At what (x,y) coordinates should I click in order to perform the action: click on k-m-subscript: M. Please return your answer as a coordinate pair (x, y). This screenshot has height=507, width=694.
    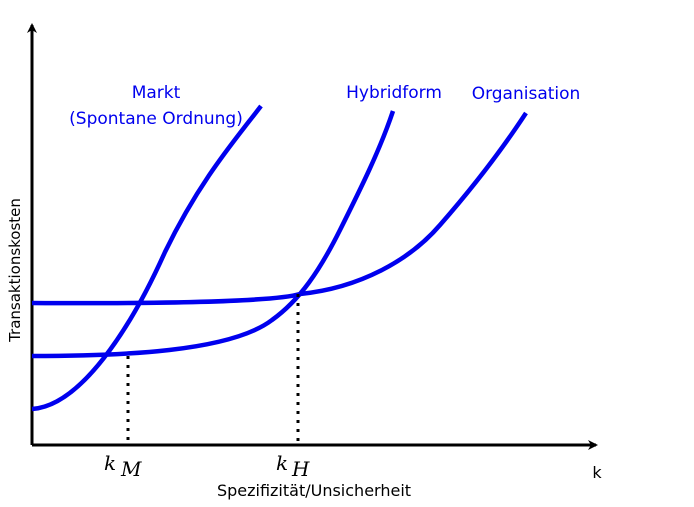
    Looking at the image, I should click on (131, 469).